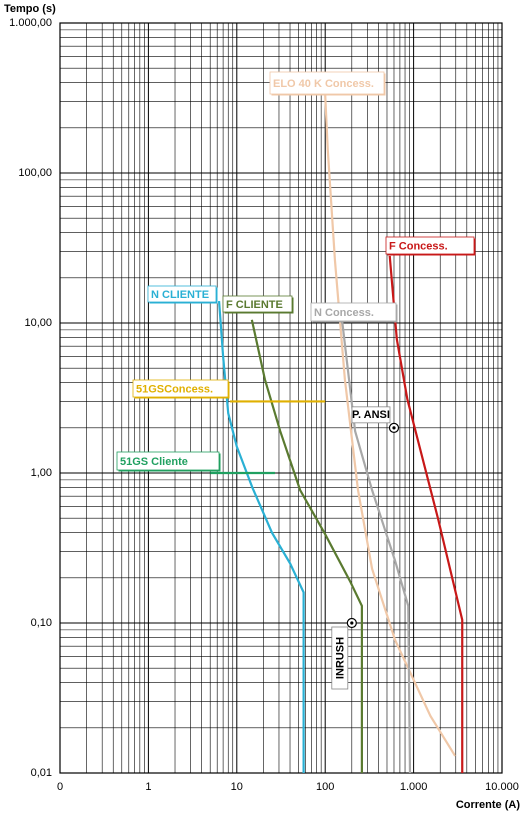 The width and height of the screenshot is (526, 819). I want to click on legend-label: F Concess., so click(418, 246).